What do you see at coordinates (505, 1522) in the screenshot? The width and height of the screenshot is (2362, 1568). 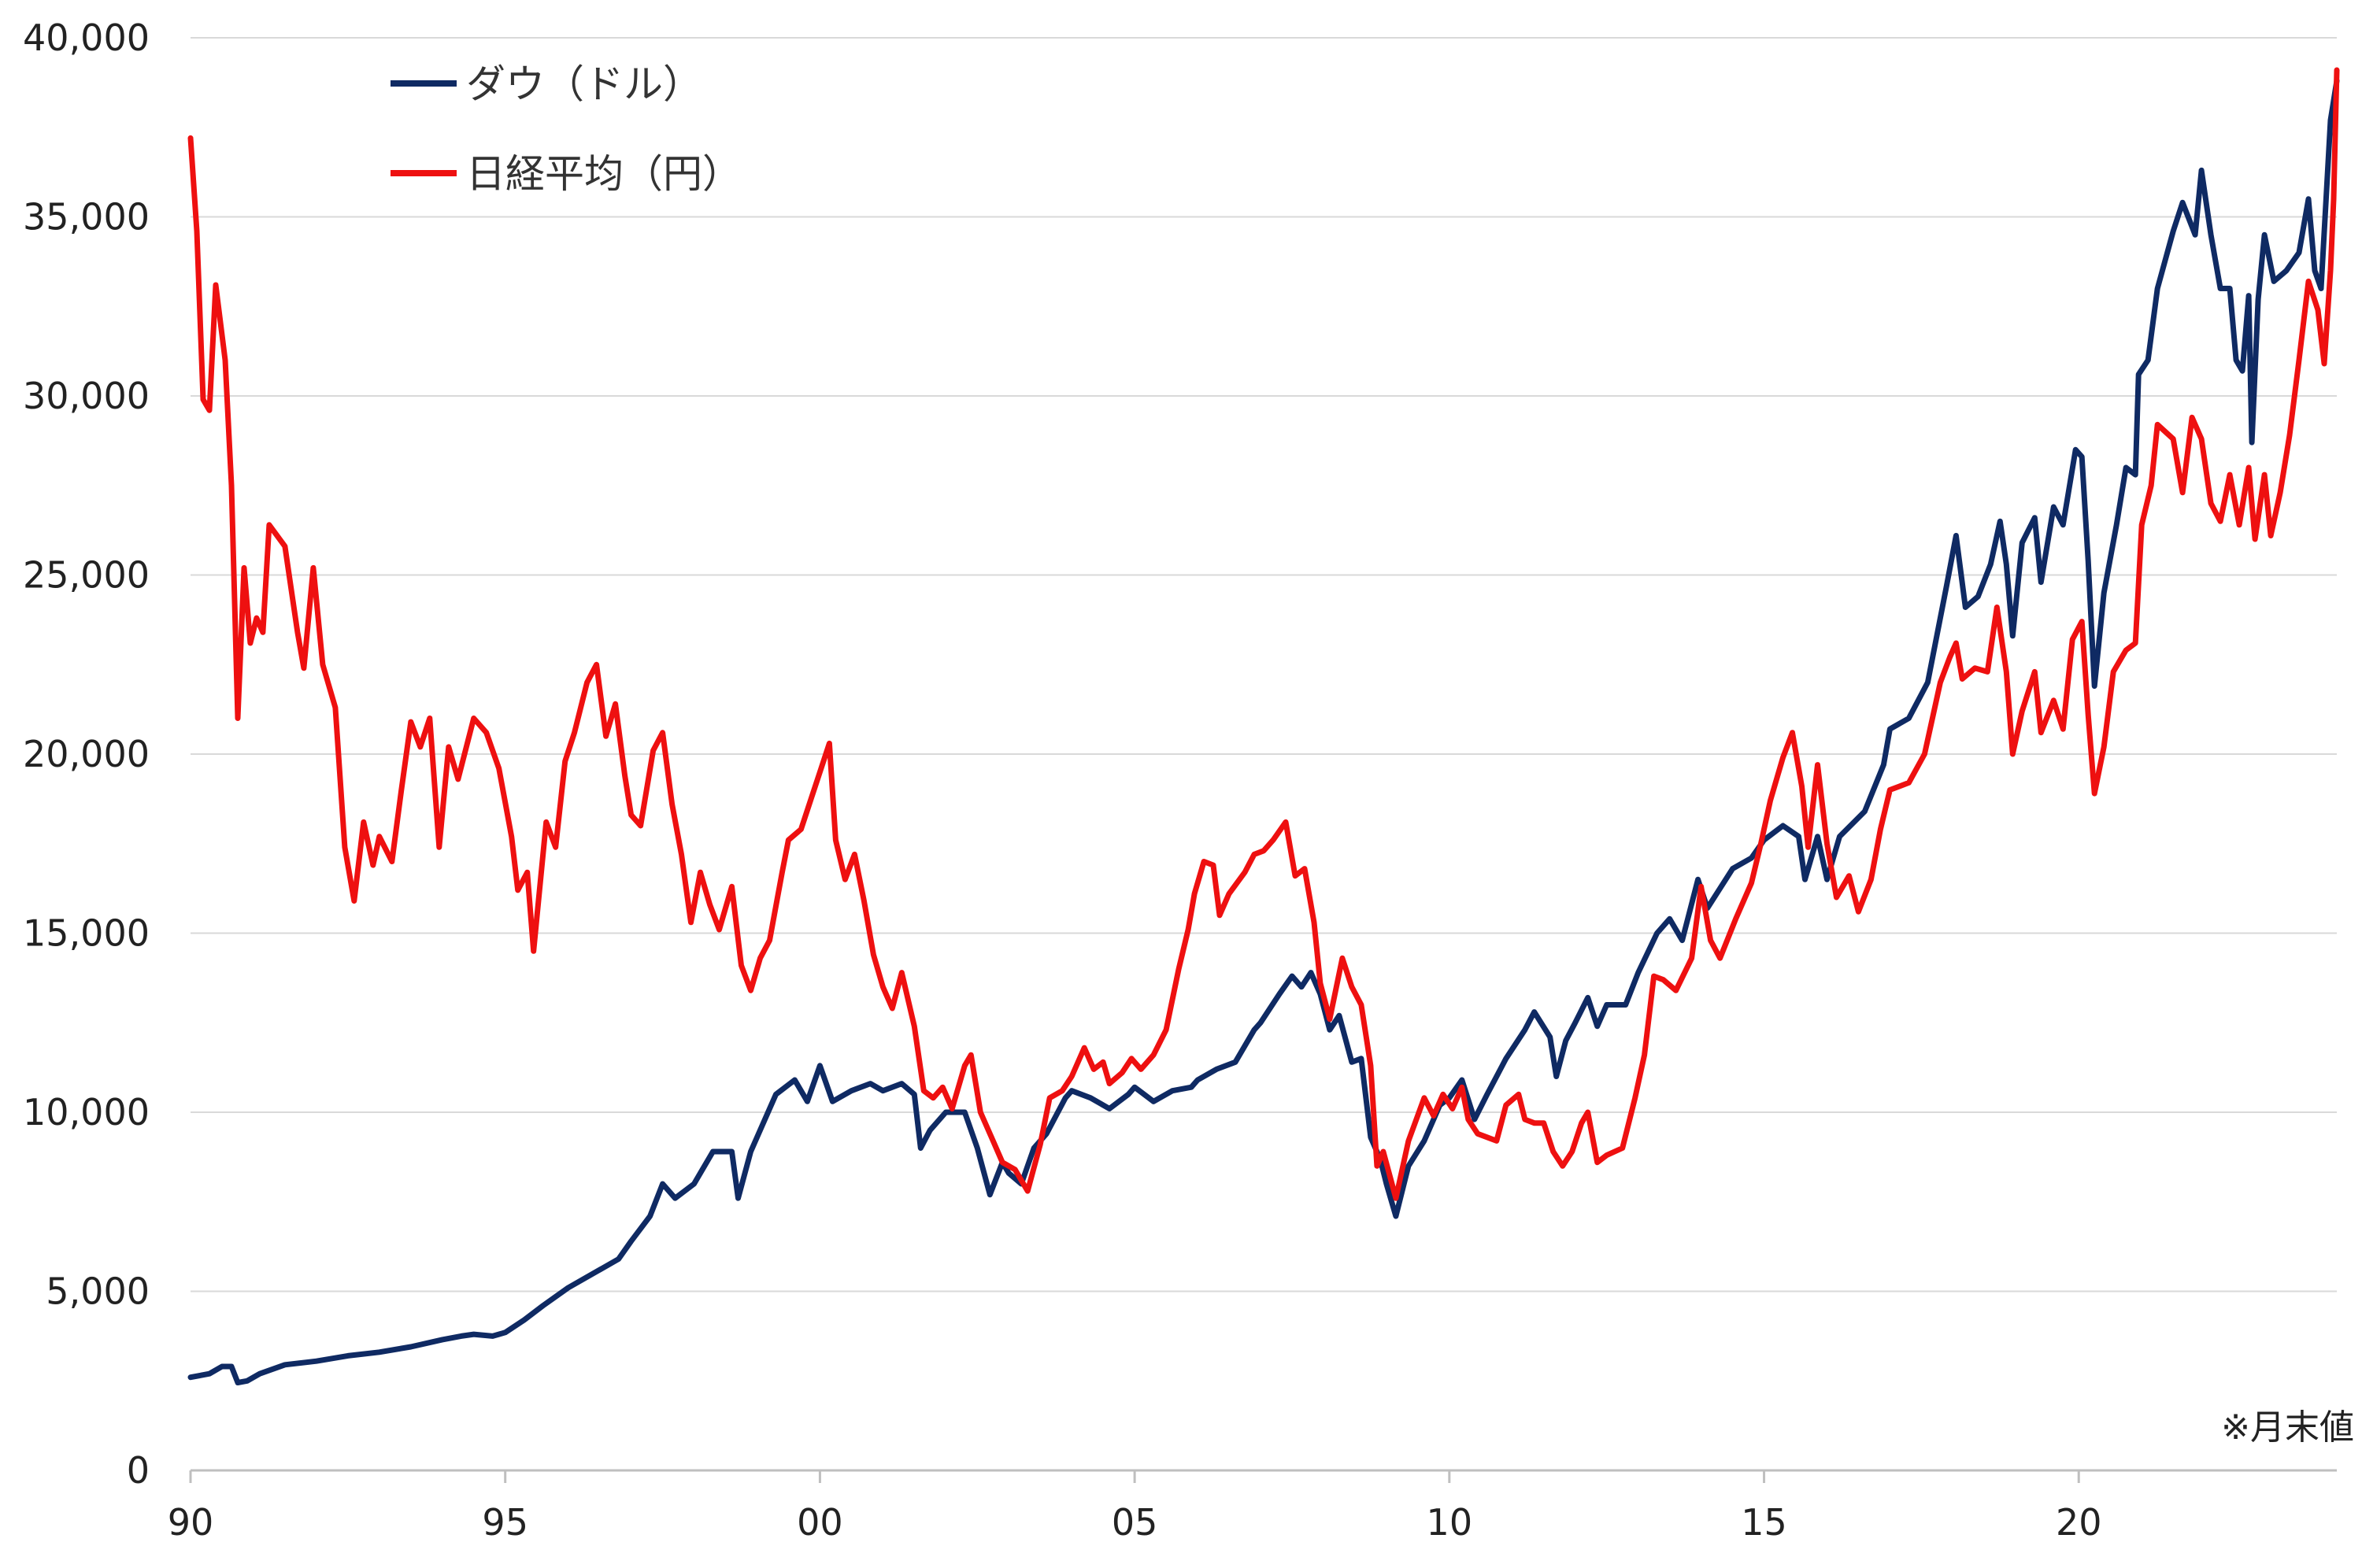 I see `x-tick-label: 95` at bounding box center [505, 1522].